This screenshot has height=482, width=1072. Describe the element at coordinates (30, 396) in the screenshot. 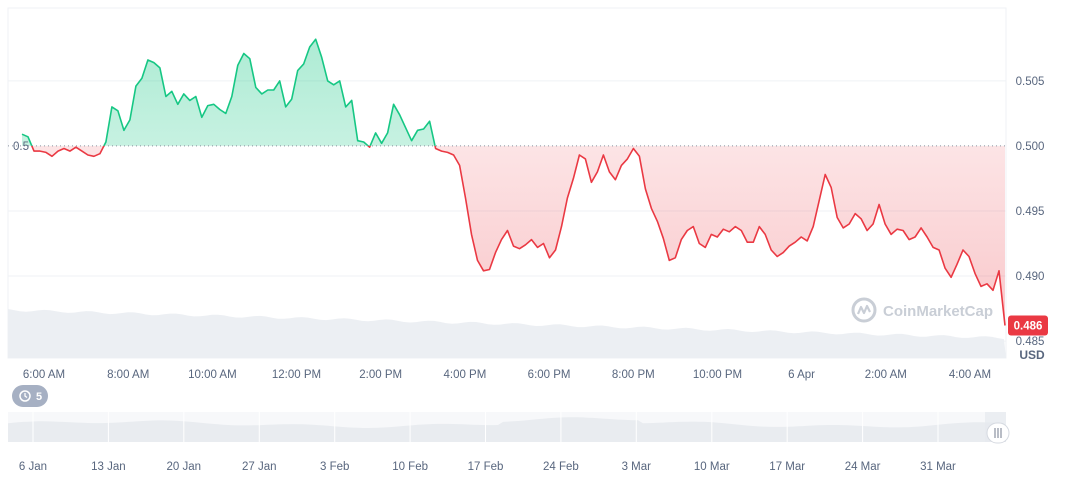

I see `history-button: 5` at that location.